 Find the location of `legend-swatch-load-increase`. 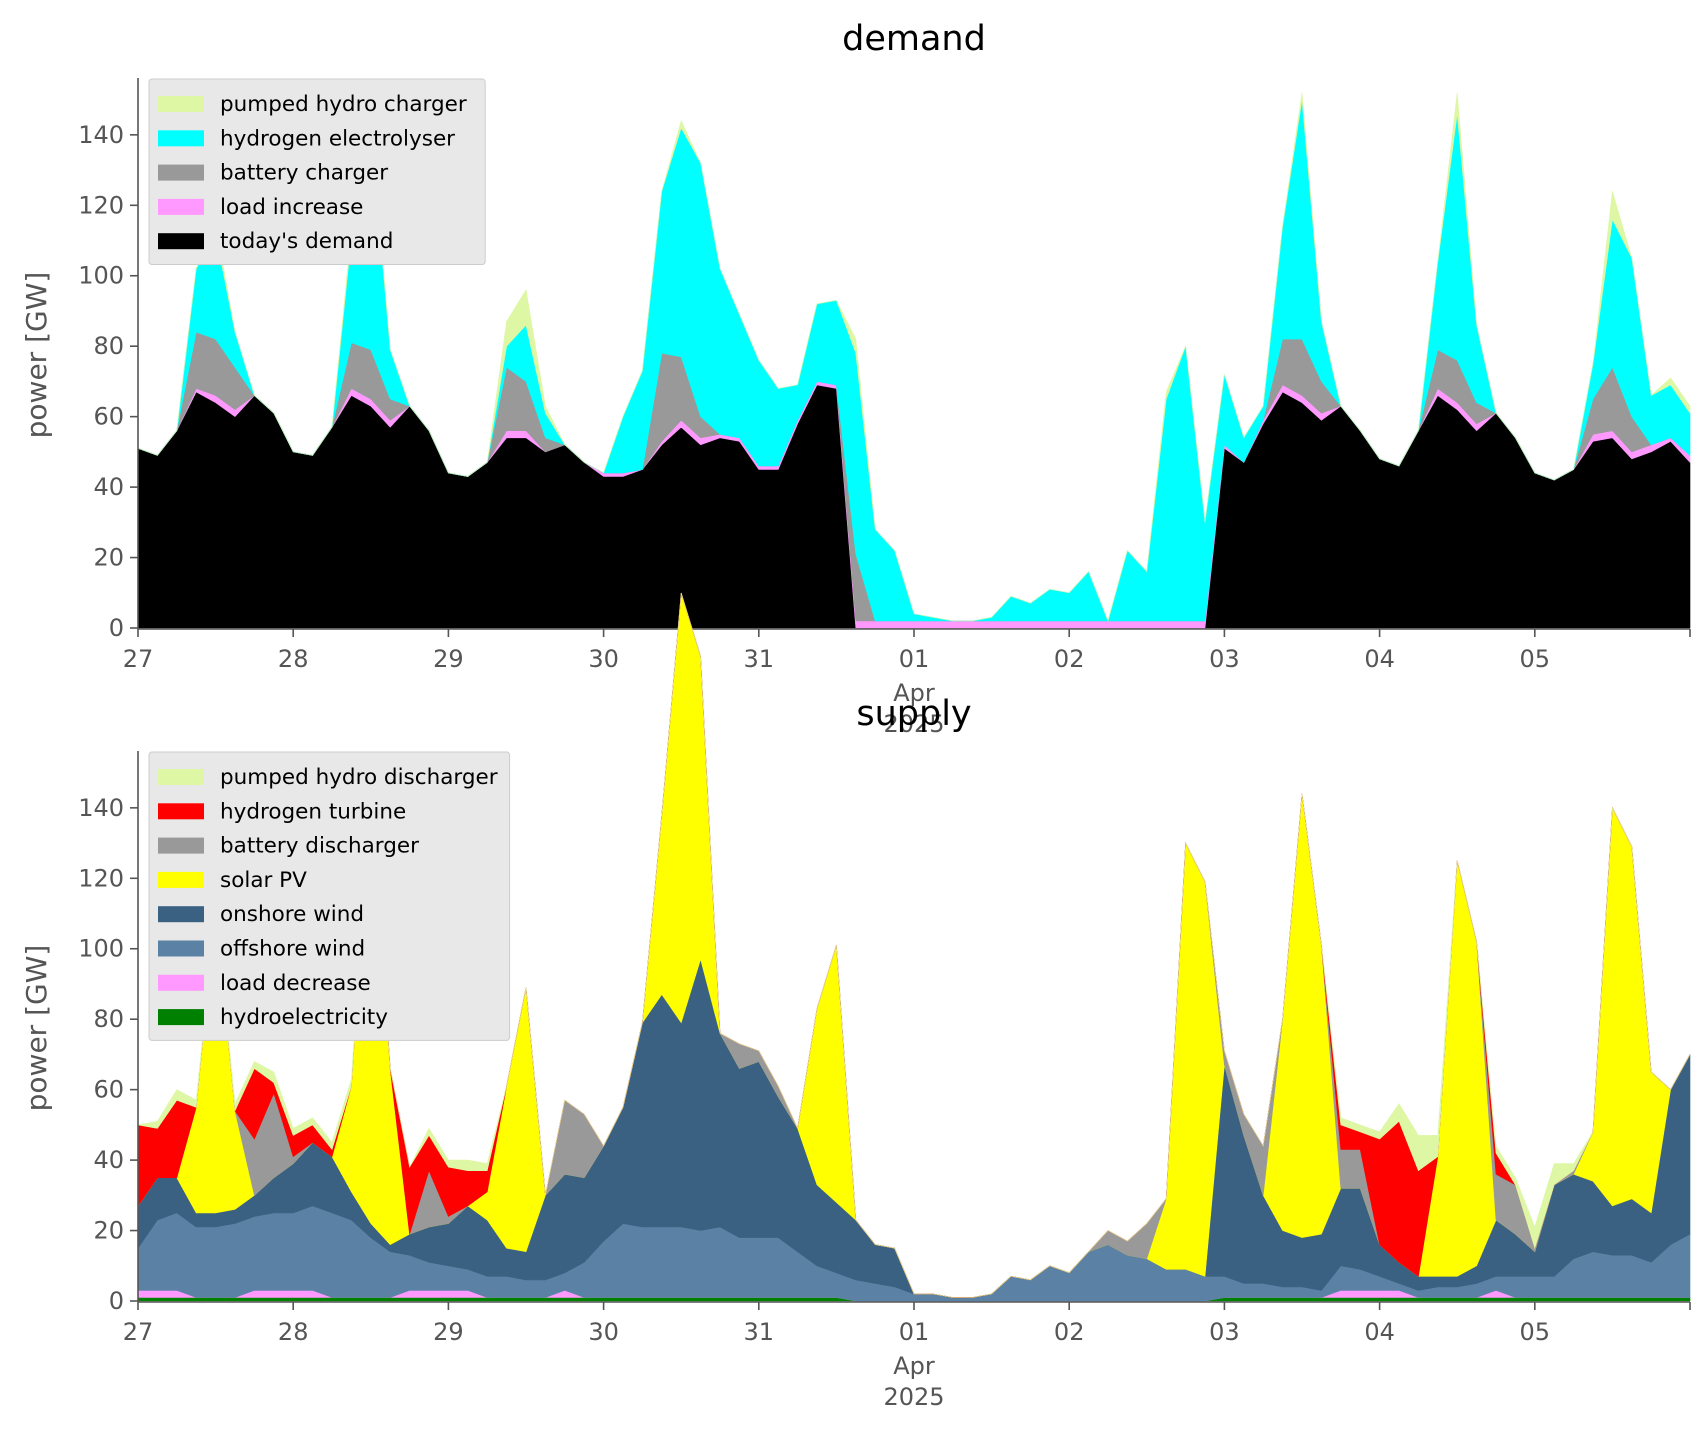

legend-swatch-load-increase is located at coordinates (181, 206).